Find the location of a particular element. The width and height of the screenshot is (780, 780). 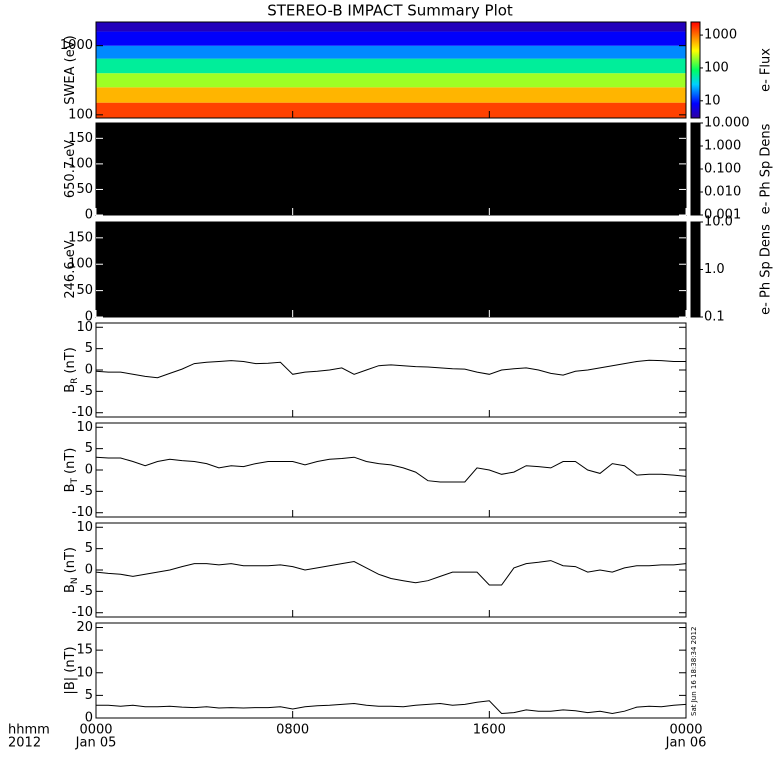

timestamp: Sat Jun 16 18:38:34 2012 is located at coordinates (694, 671).